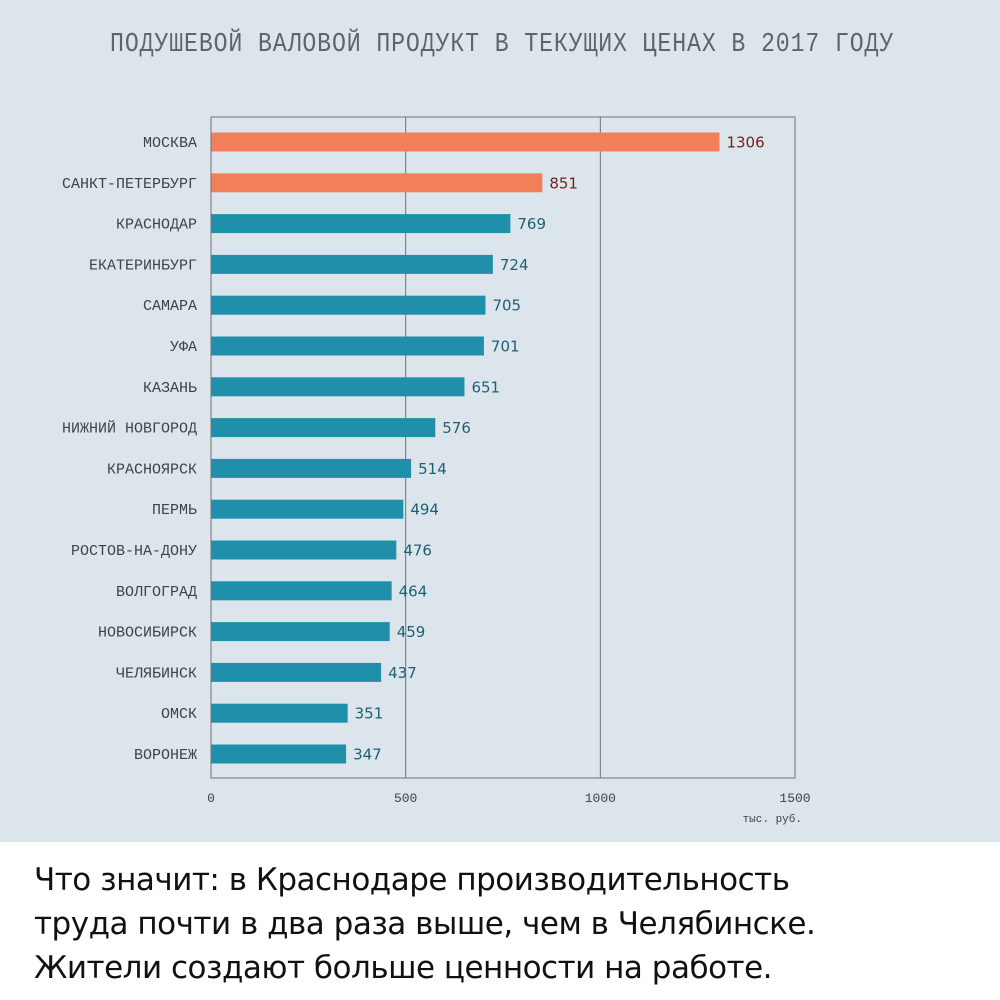 This screenshot has width=1000, height=1000. Describe the element at coordinates (411, 632) in the screenshot. I see `value-label: 459` at that location.